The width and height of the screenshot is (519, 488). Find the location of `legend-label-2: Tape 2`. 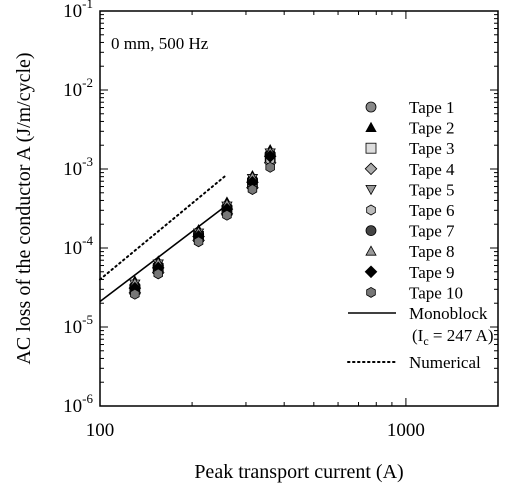

legend-label-2: Tape 2 is located at coordinates (432, 128).